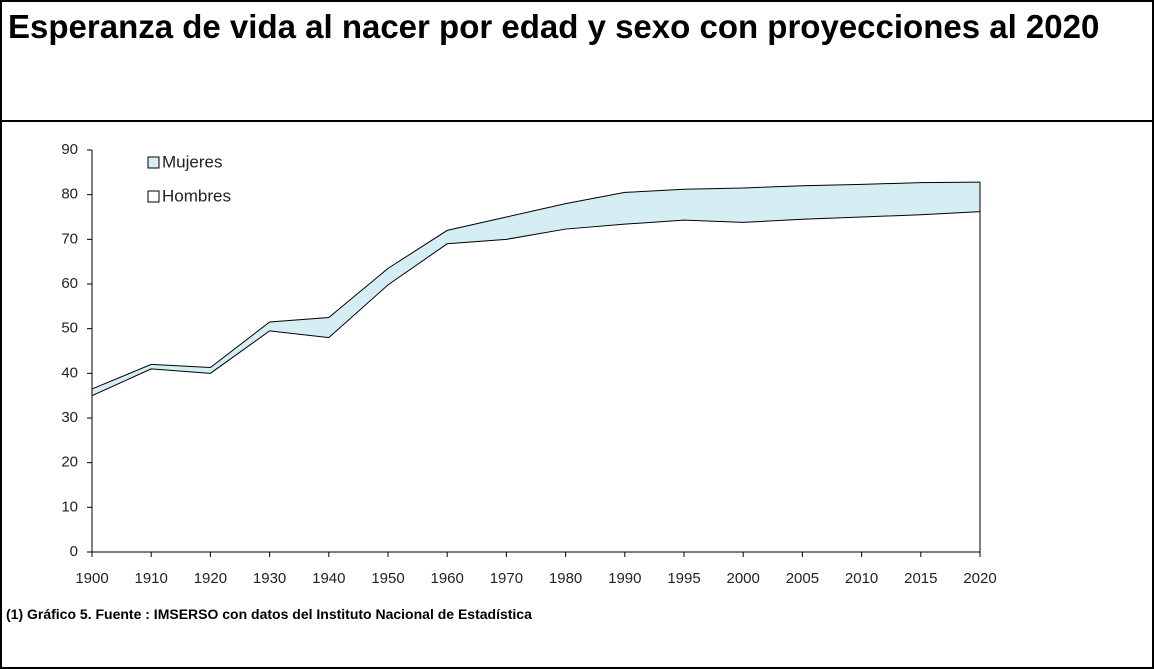  Describe the element at coordinates (565, 578) in the screenshot. I see `x-tick-label: 1980` at that location.